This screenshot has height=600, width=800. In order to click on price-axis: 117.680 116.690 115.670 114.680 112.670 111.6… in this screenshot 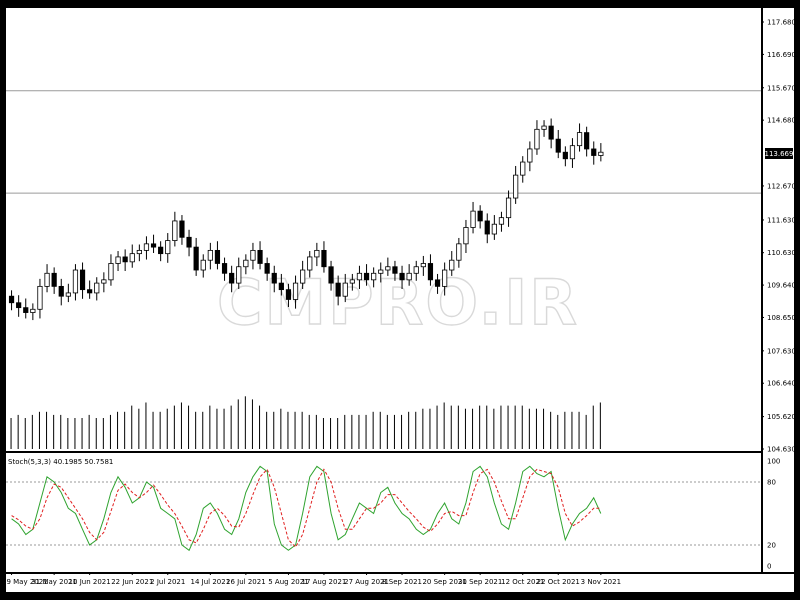, I will do `click(778, 236)`.